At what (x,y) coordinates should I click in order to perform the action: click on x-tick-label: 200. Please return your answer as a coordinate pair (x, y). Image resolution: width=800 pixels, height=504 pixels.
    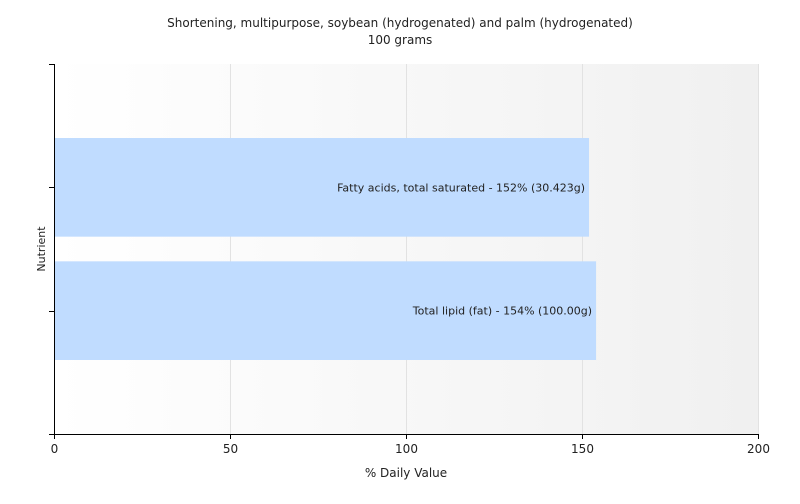
    Looking at the image, I should click on (758, 449).